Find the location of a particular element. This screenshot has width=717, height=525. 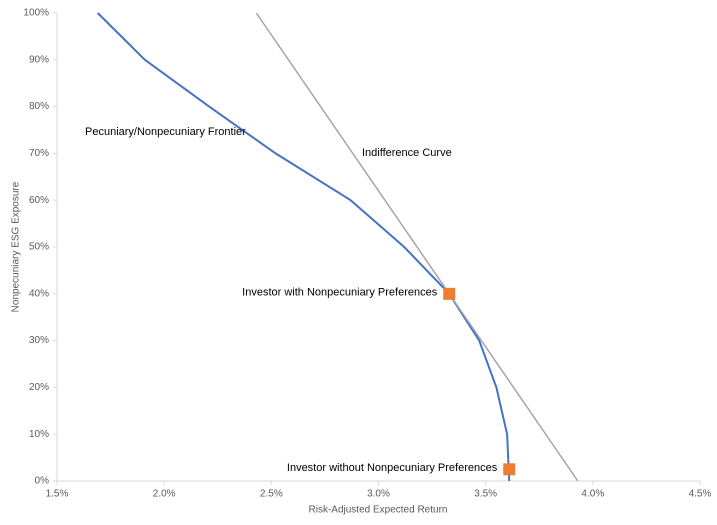

y-tick-label: 30% is located at coordinates (39, 340).